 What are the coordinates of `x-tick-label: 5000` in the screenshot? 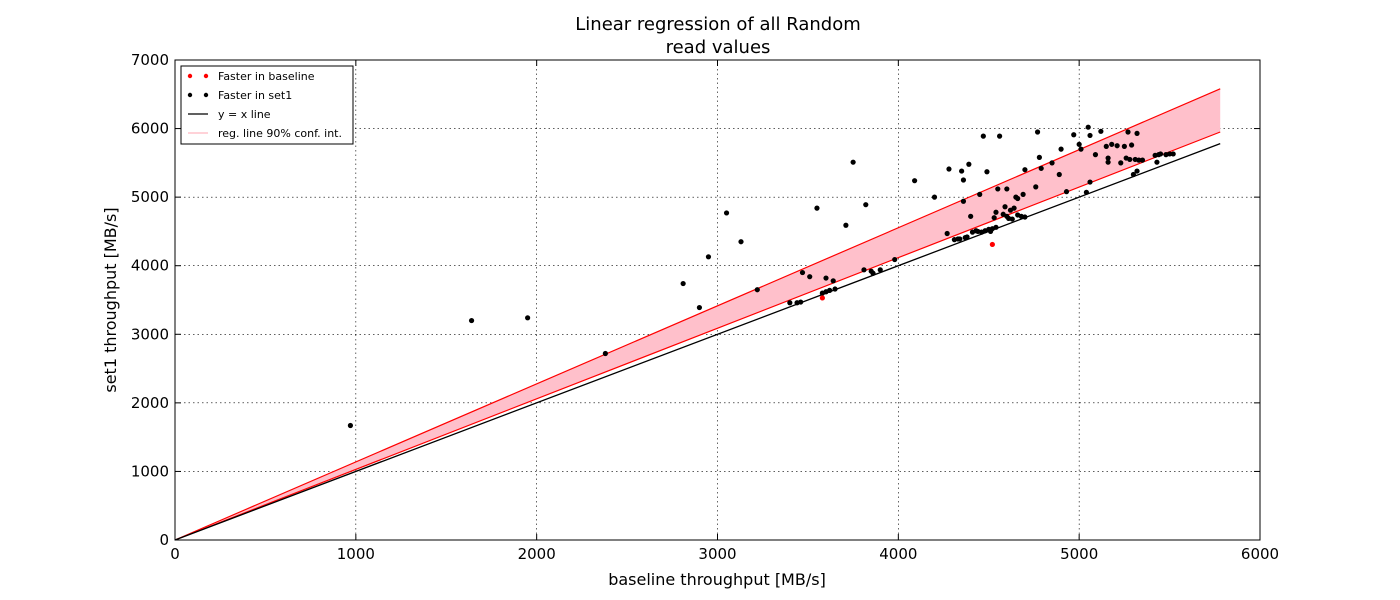 It's located at (1079, 554).